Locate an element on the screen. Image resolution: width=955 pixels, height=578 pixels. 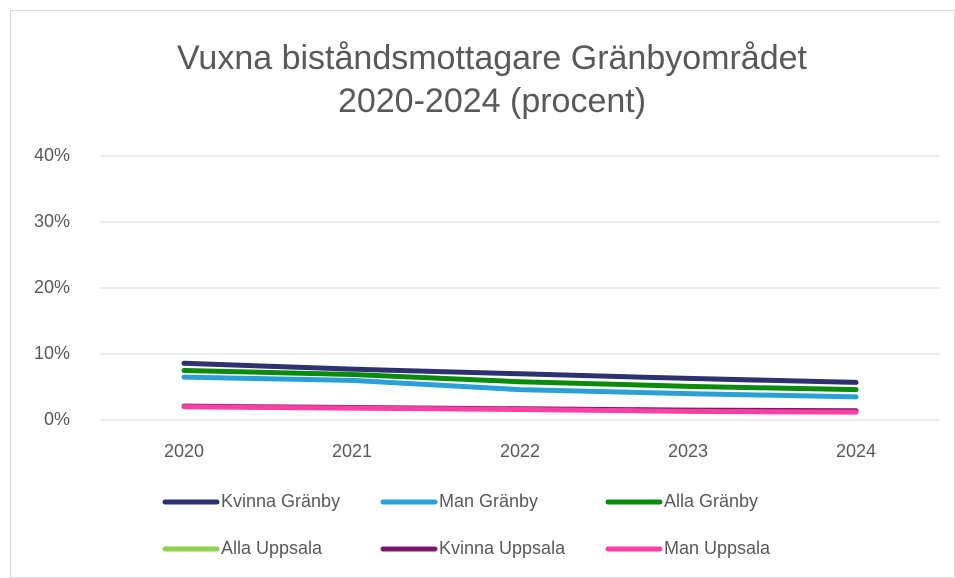
chart-title: 2020-2024 (procent) is located at coordinates (492, 101).